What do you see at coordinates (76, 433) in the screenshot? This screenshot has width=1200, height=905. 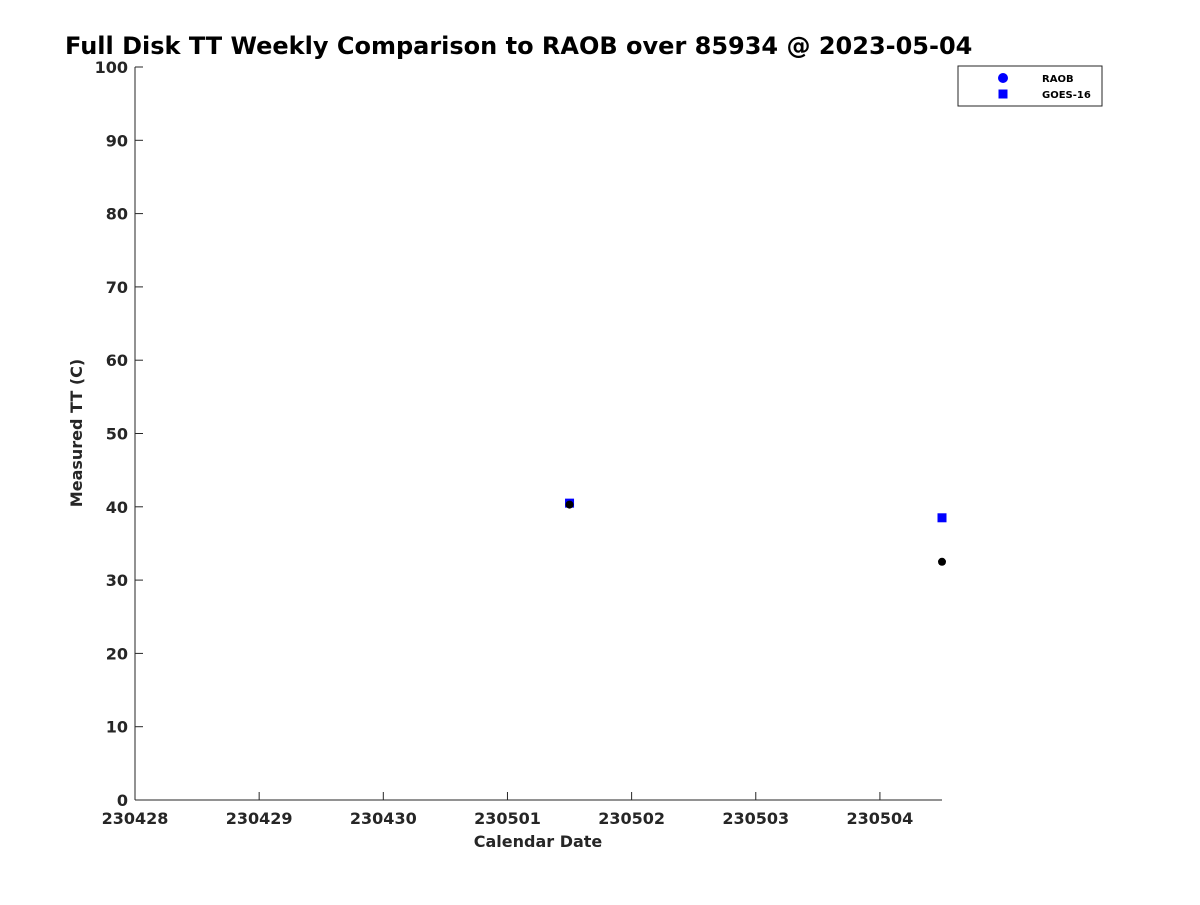 I see `y-axis-label: Measured TT (C)` at bounding box center [76, 433].